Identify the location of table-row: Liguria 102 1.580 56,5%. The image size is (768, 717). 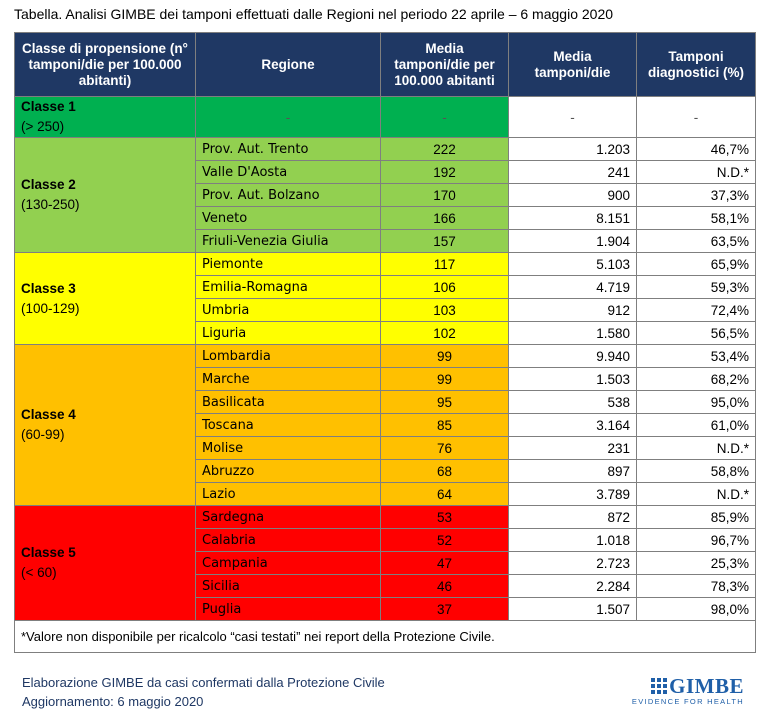
(385, 333).